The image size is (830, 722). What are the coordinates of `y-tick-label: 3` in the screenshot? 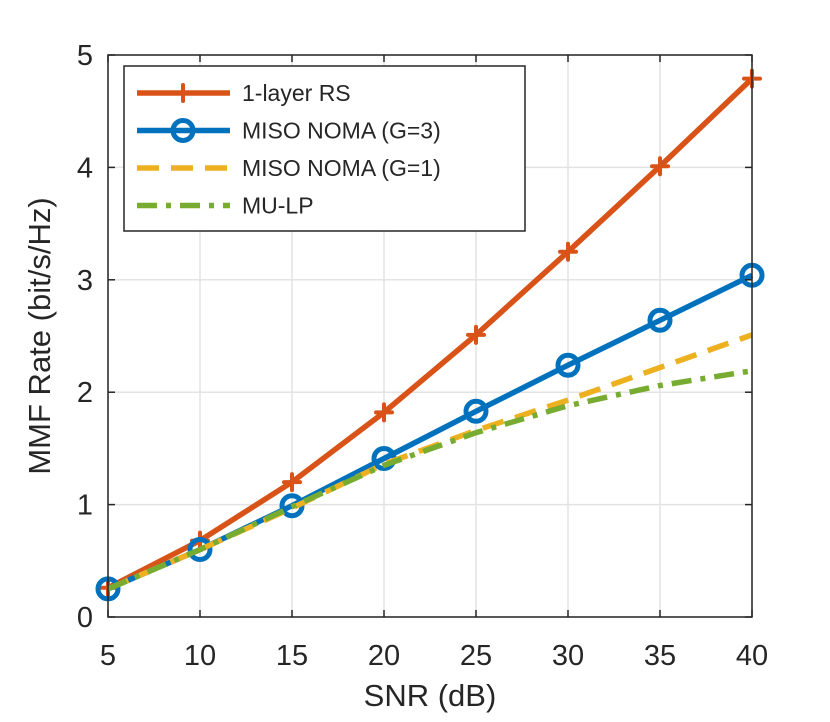 It's located at (85, 281).